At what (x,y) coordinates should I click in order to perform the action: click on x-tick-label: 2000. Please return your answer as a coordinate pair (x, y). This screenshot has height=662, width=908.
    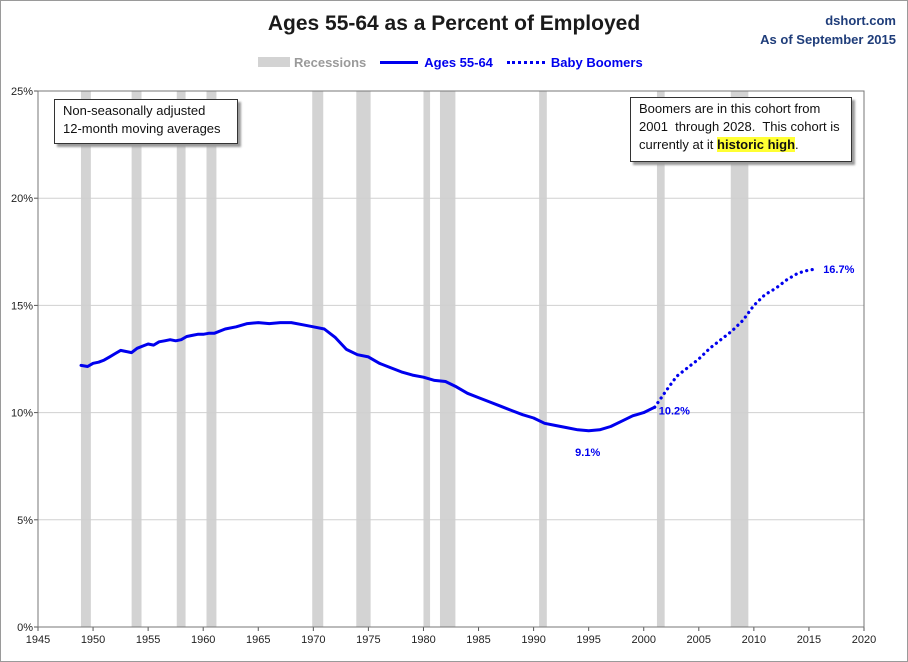
    Looking at the image, I should click on (643, 640).